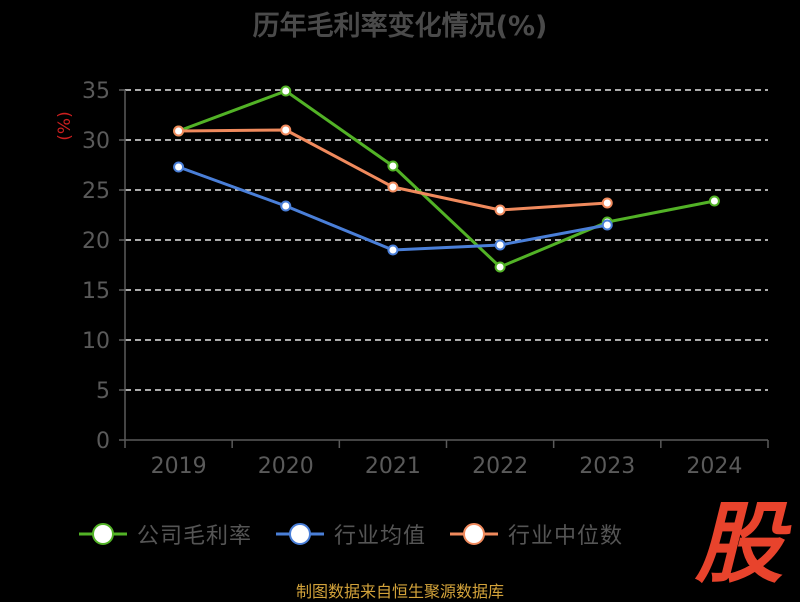 The height and width of the screenshot is (602, 800). Describe the element at coordinates (393, 466) in the screenshot. I see `x-tick-label: 2021` at that location.